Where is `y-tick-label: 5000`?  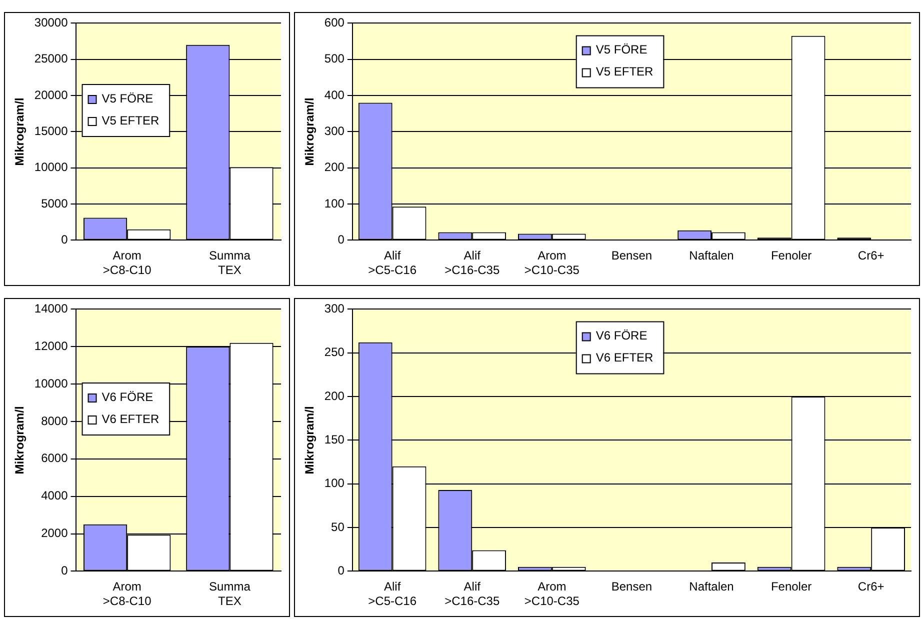
y-tick-label: 5000 is located at coordinates (54, 203).